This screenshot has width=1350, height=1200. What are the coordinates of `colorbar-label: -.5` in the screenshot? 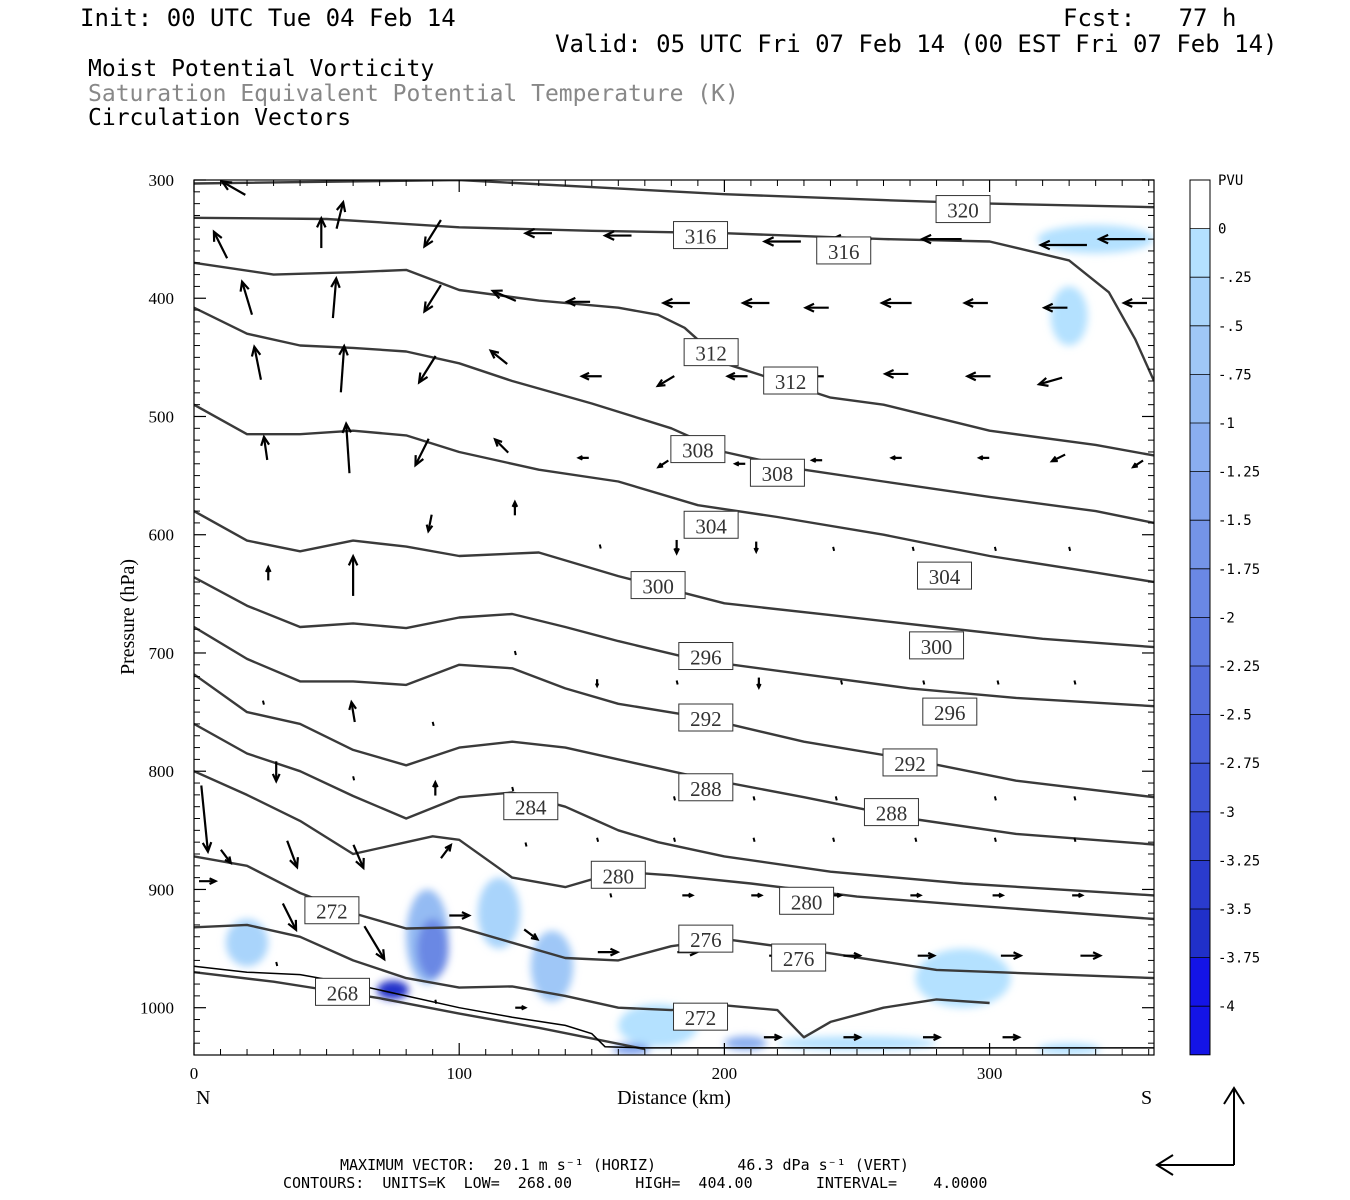 It's located at (1230, 327).